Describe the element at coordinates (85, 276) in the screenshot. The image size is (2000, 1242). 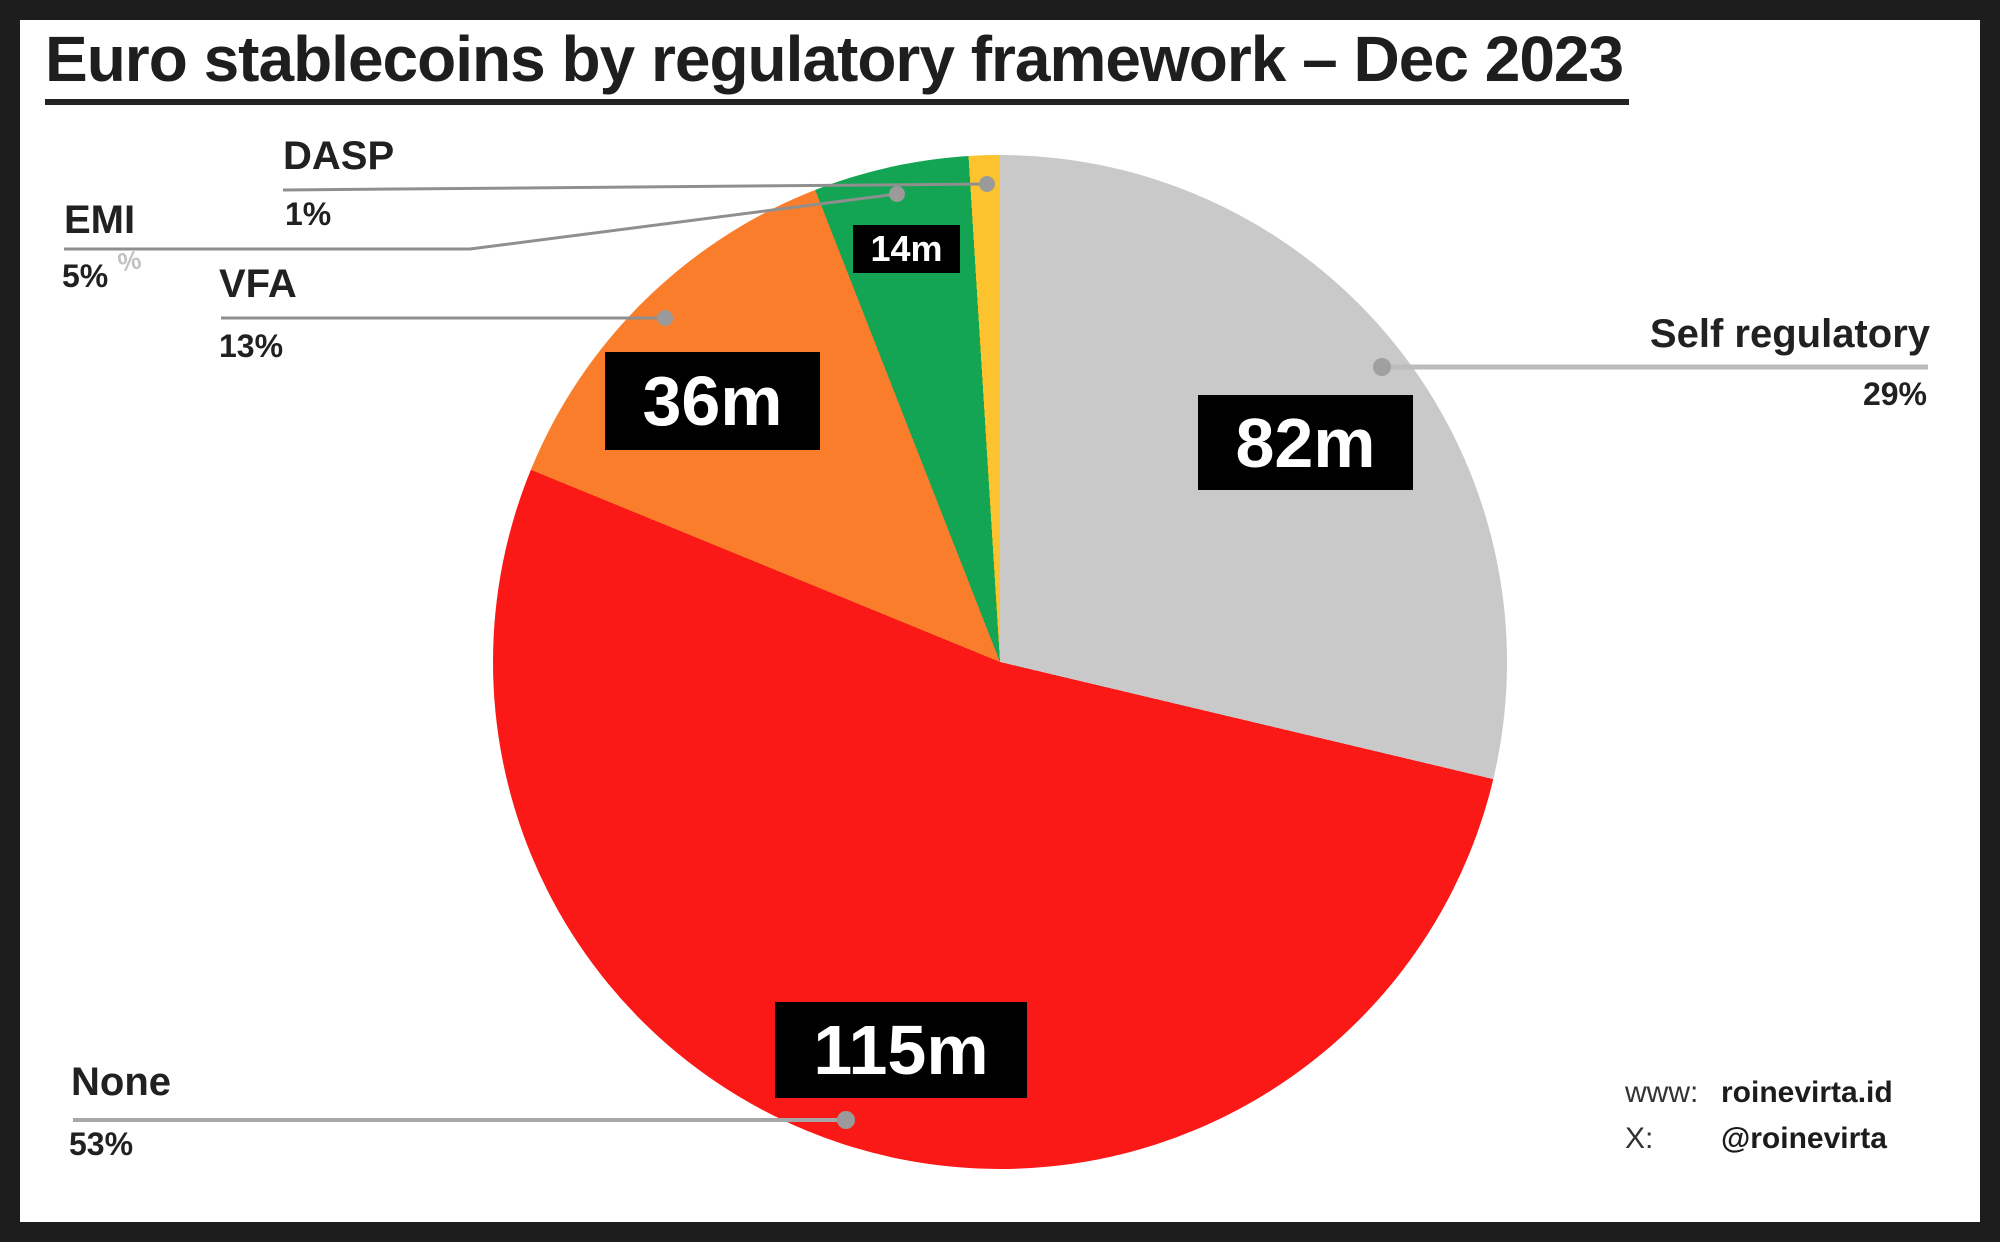
I see `callout-pct-emi: 5%` at that location.